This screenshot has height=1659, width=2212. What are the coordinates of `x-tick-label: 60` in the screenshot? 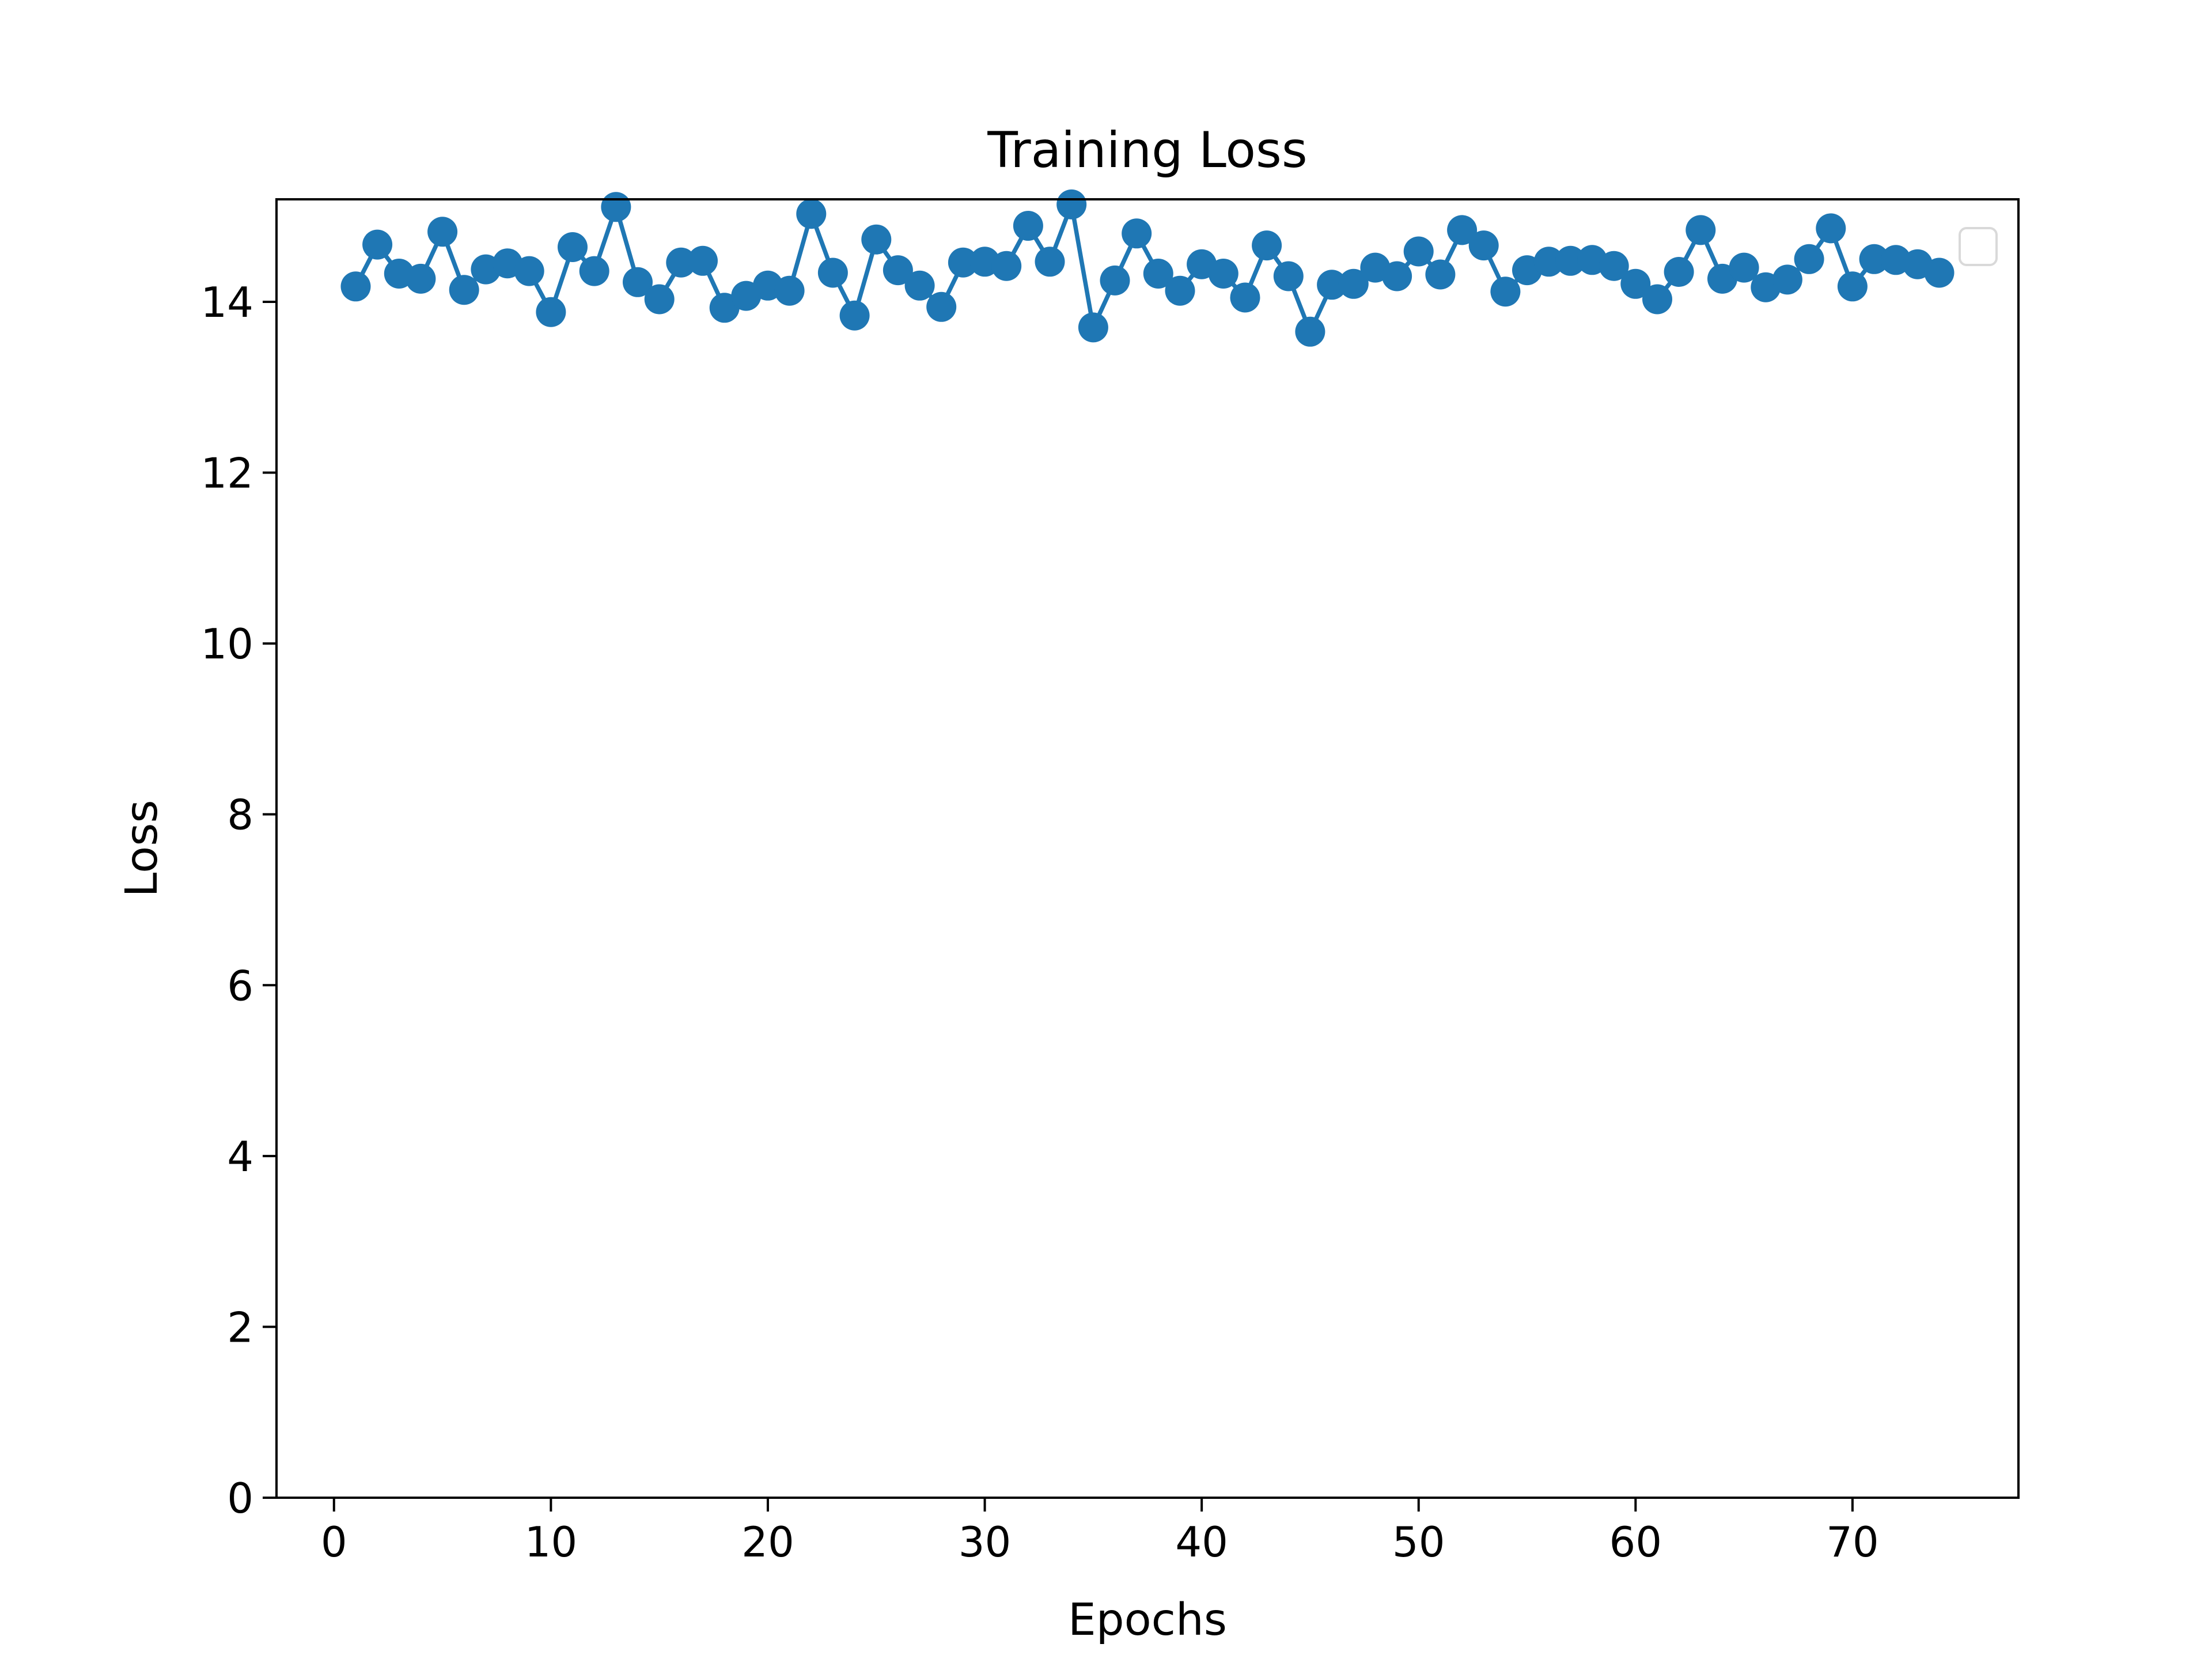 It's located at (1635, 1542).